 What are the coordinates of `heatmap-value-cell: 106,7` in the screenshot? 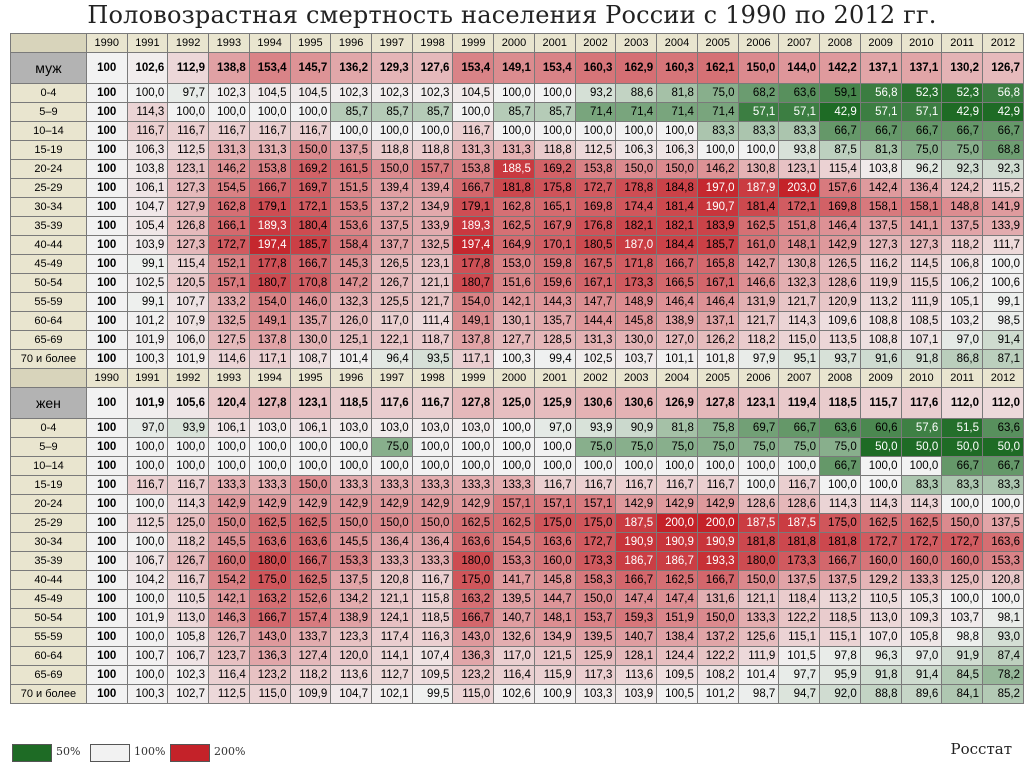 It's located at (188, 656).